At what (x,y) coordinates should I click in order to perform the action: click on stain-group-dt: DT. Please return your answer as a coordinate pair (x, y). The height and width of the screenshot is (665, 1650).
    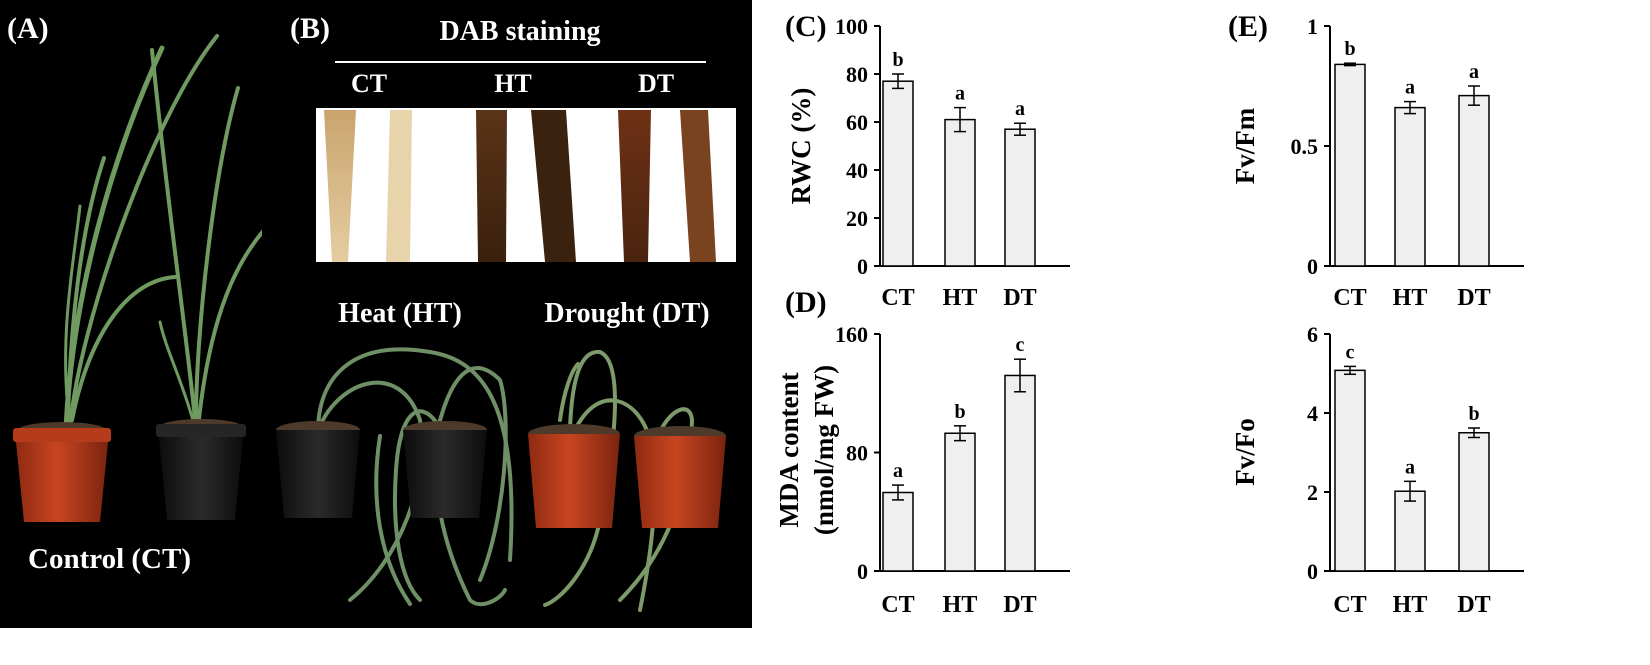
    Looking at the image, I should click on (656, 83).